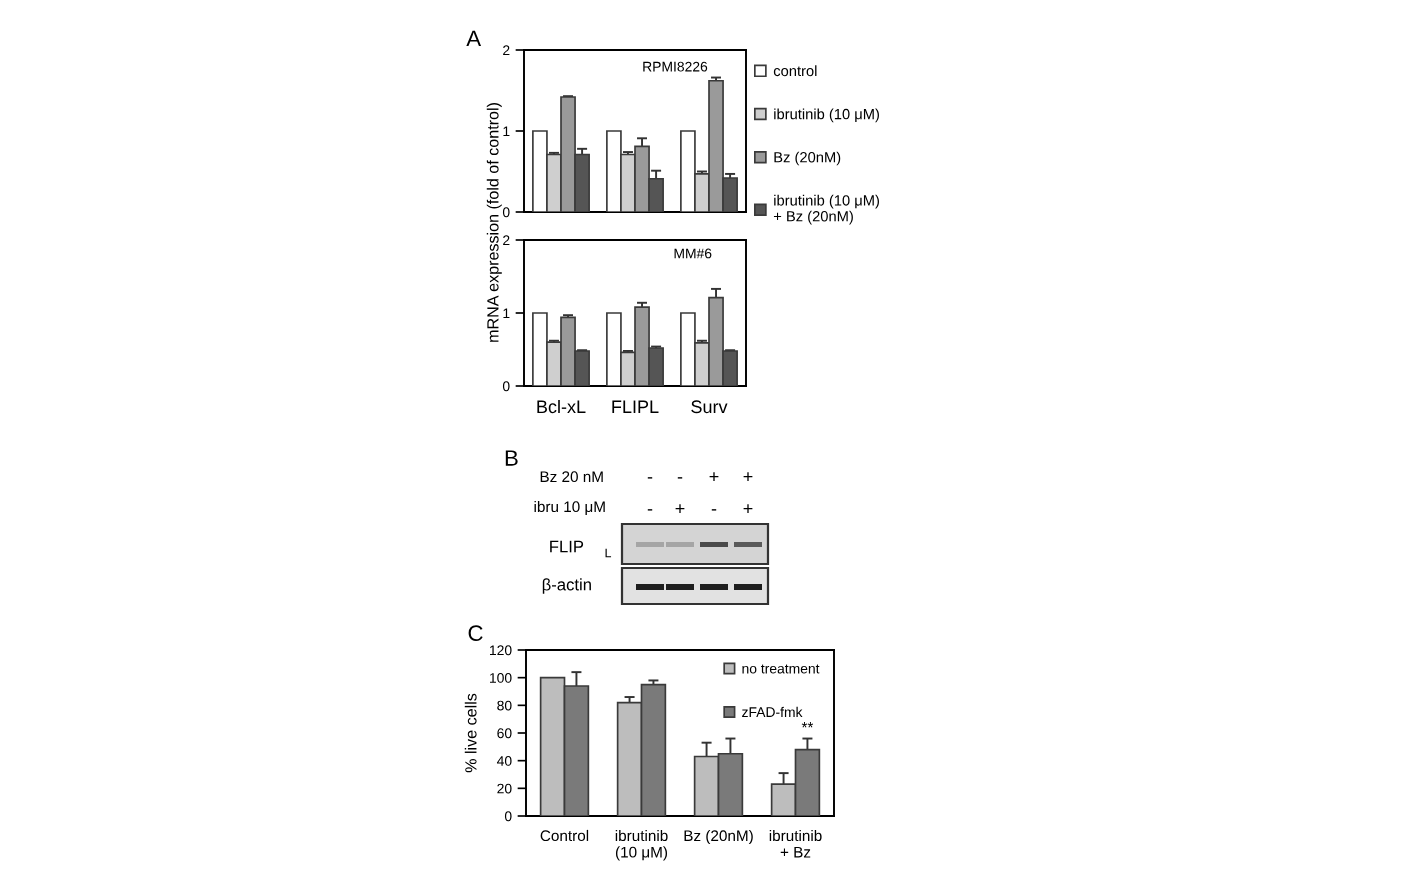 This screenshot has width=1402, height=896. What do you see at coordinates (709, 407) in the screenshot?
I see `x-tick-label: Surv` at bounding box center [709, 407].